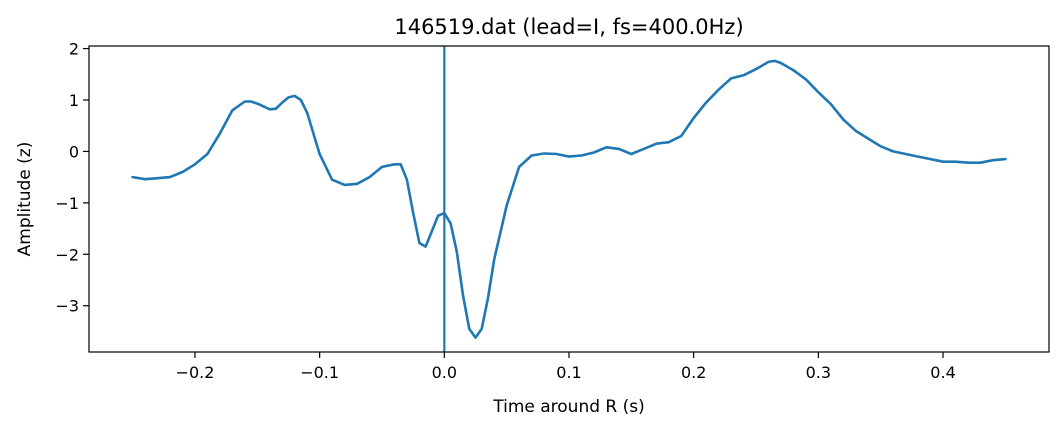  What do you see at coordinates (195, 372) in the screenshot?
I see `x-tick-label: −0.2` at bounding box center [195, 372].